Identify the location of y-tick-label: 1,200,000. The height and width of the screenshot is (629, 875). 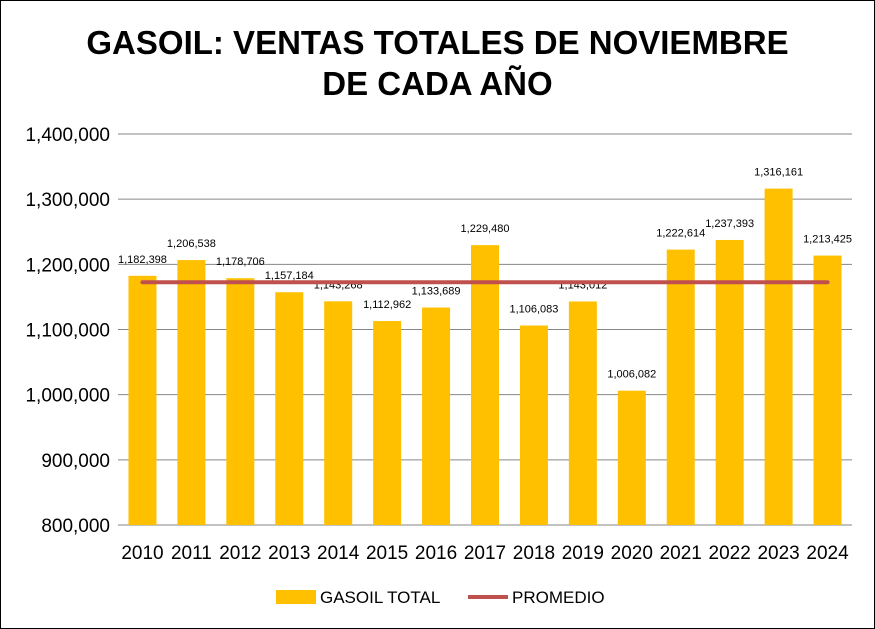
(67, 265).